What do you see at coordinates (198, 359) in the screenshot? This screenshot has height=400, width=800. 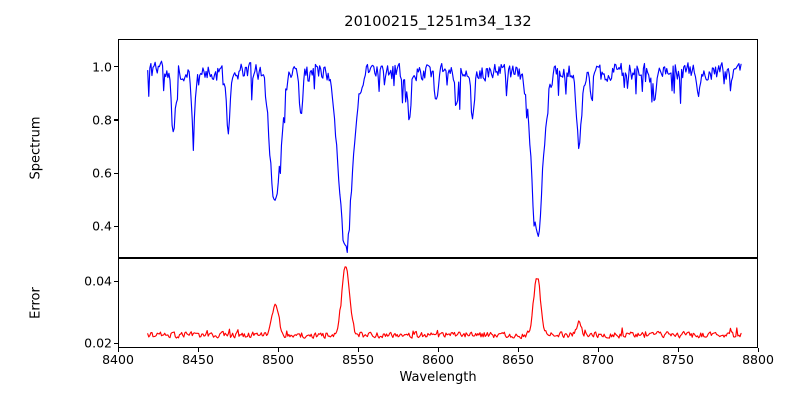 I see `x-tick-label: 8450` at bounding box center [198, 359].